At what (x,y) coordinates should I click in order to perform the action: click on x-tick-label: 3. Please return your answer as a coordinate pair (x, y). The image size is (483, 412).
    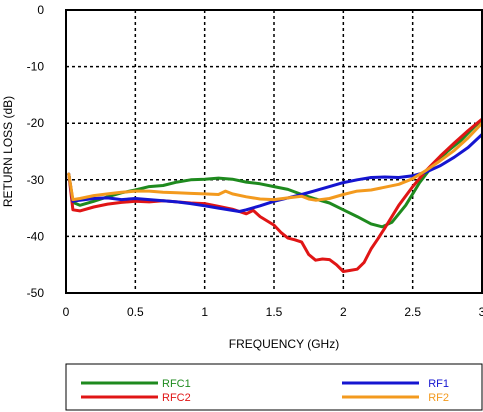
    Looking at the image, I should click on (481, 312).